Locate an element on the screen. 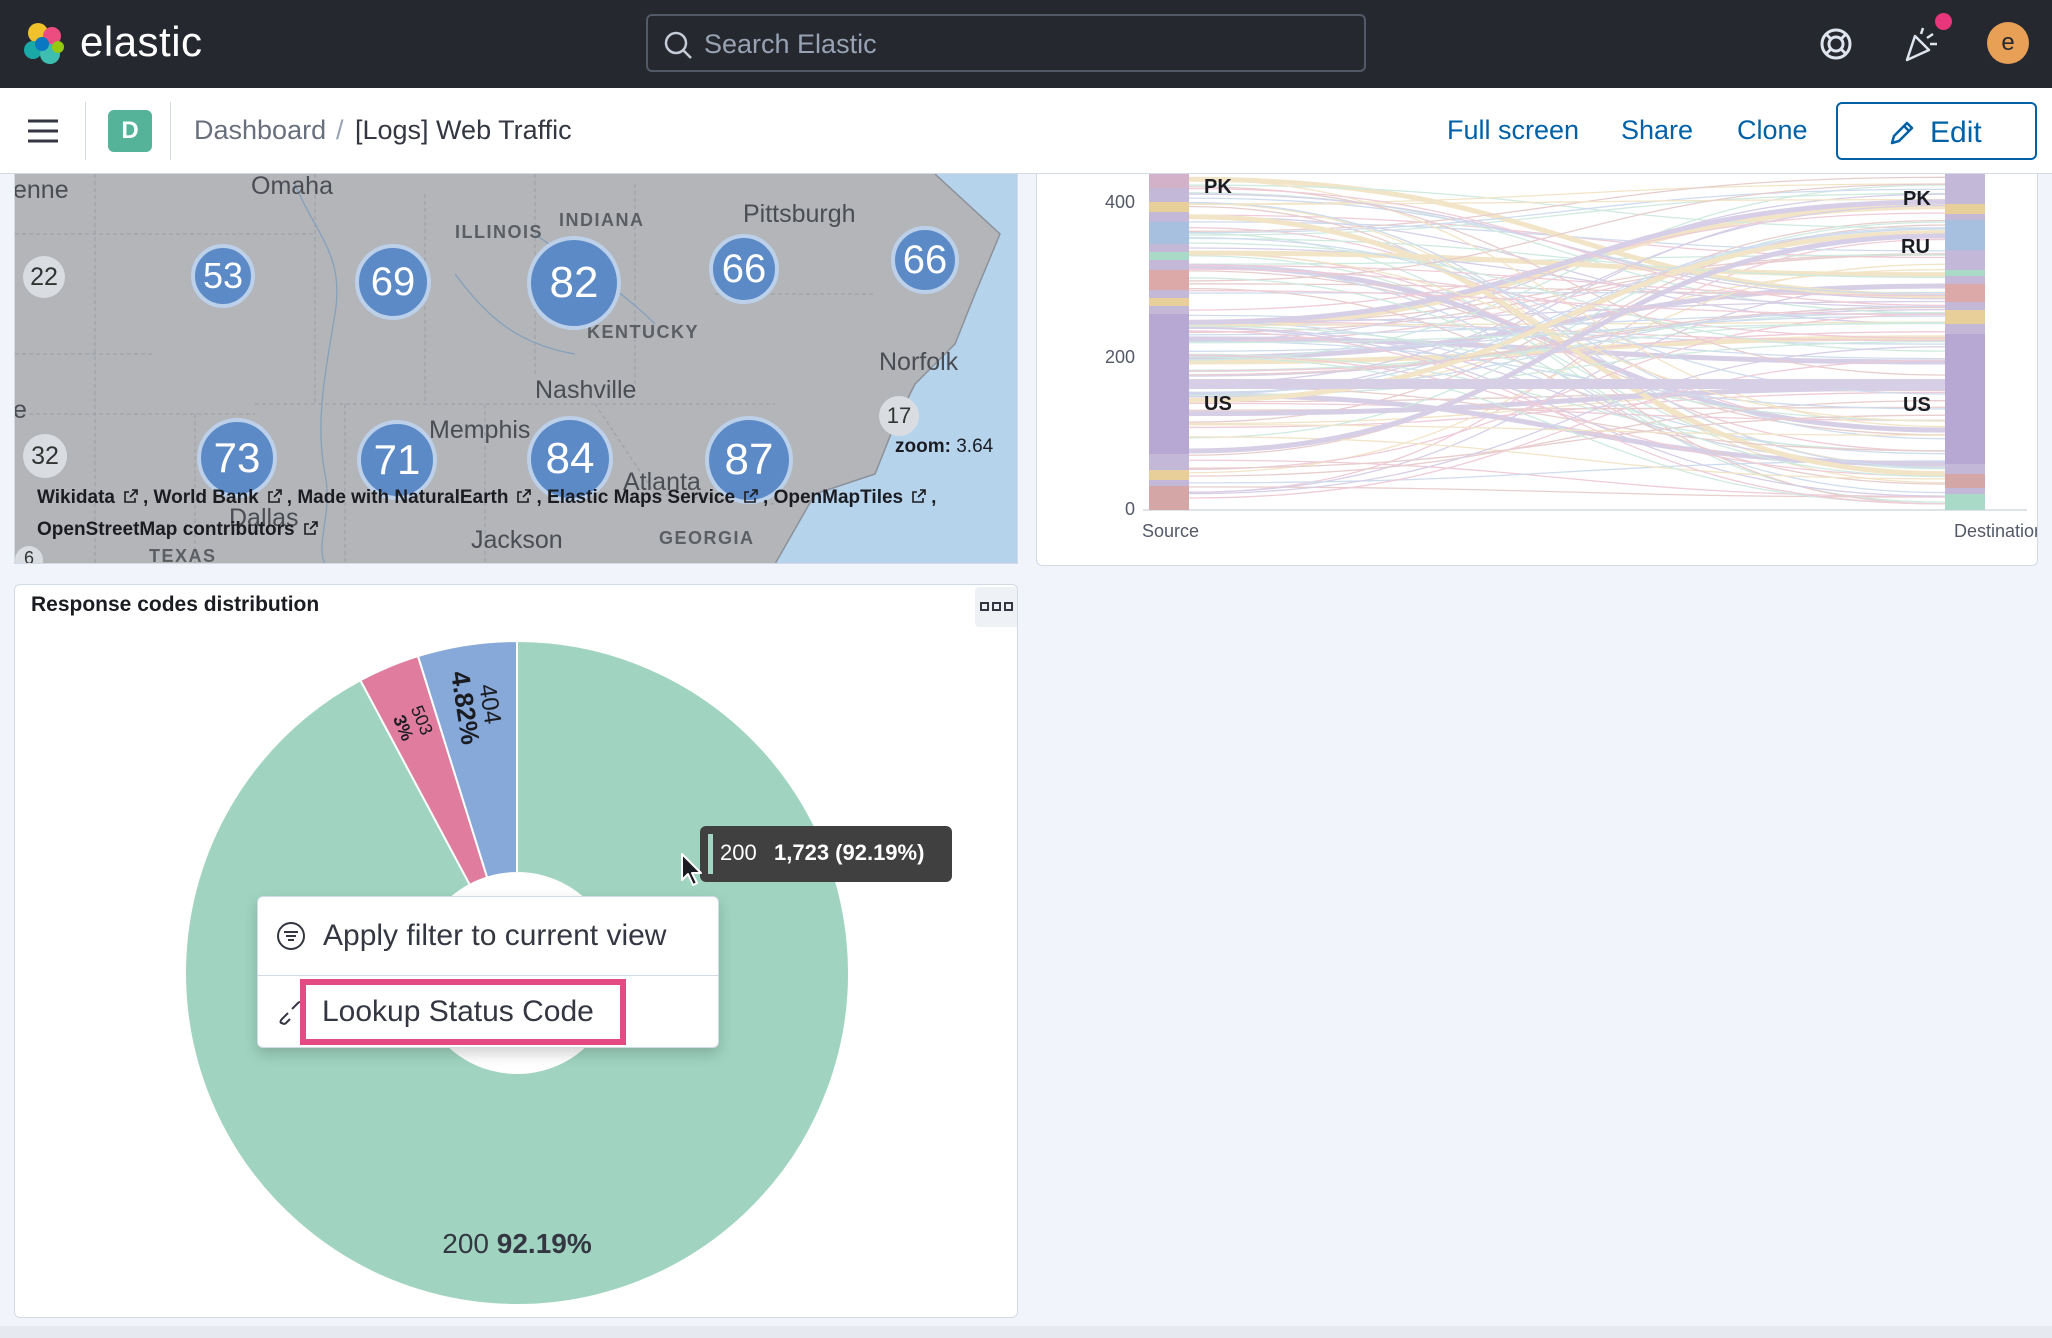  global-search: Search Elastic is located at coordinates (1006, 43).